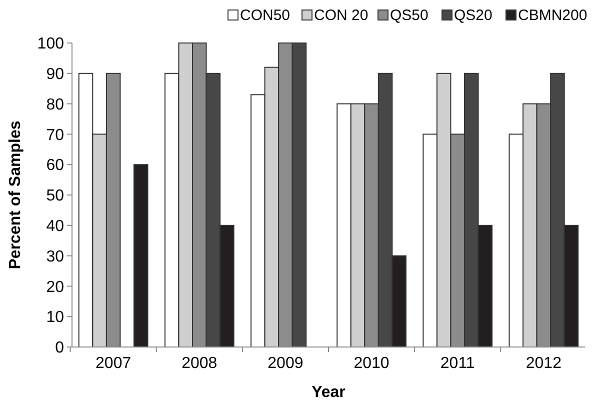  I want to click on y-tick-label: 40, so click(55, 226).